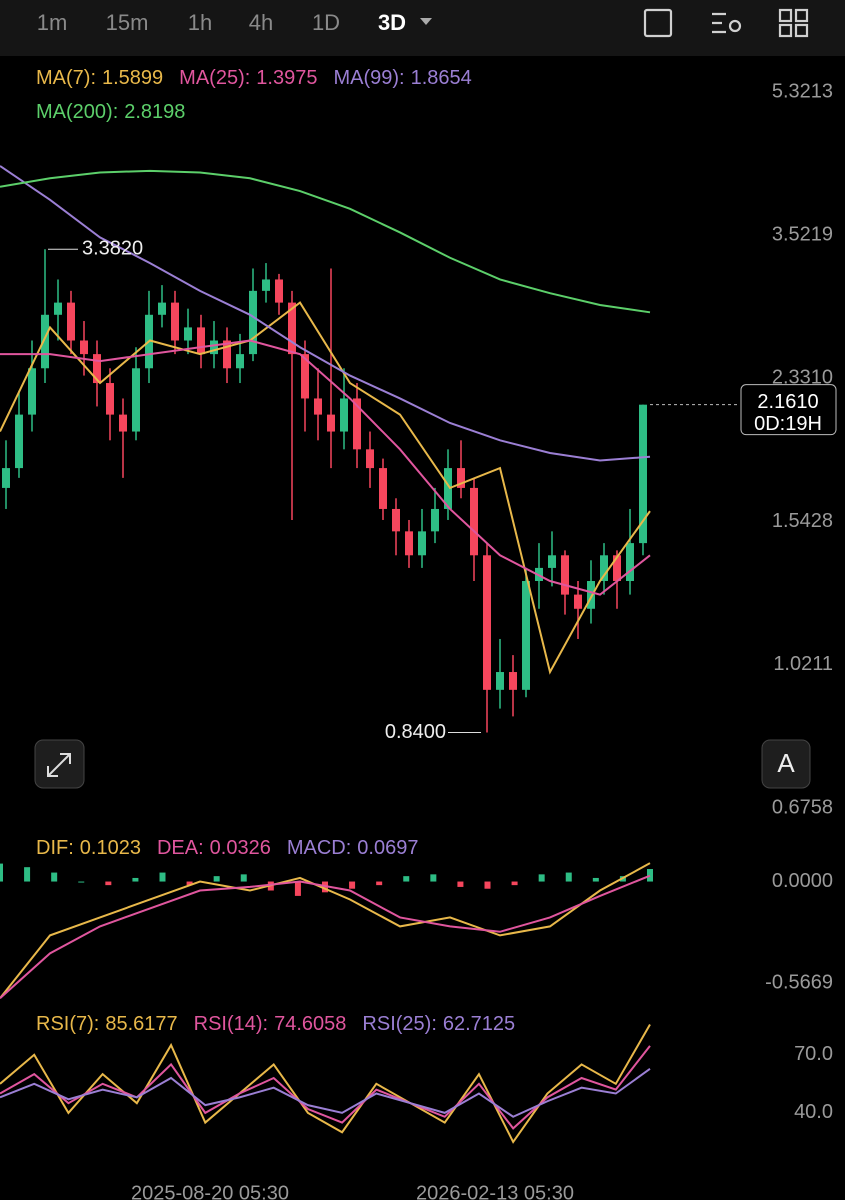  I want to click on legend-name: DEA:, so click(180, 848).